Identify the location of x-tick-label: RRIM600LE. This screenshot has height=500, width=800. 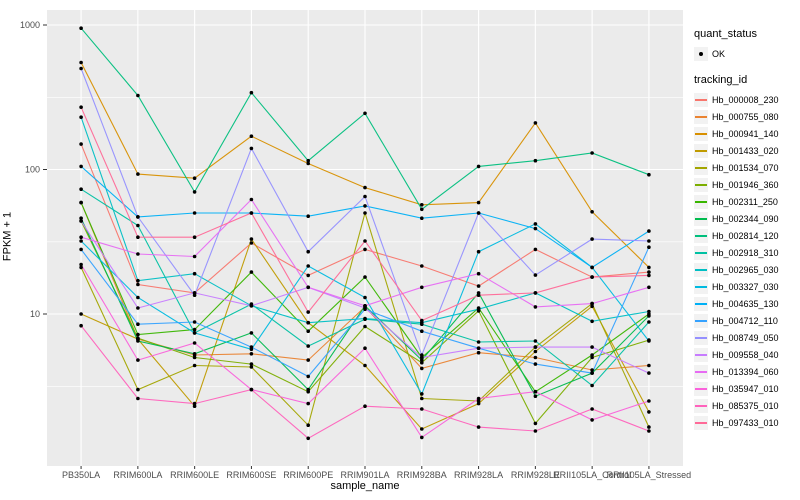
(194, 475).